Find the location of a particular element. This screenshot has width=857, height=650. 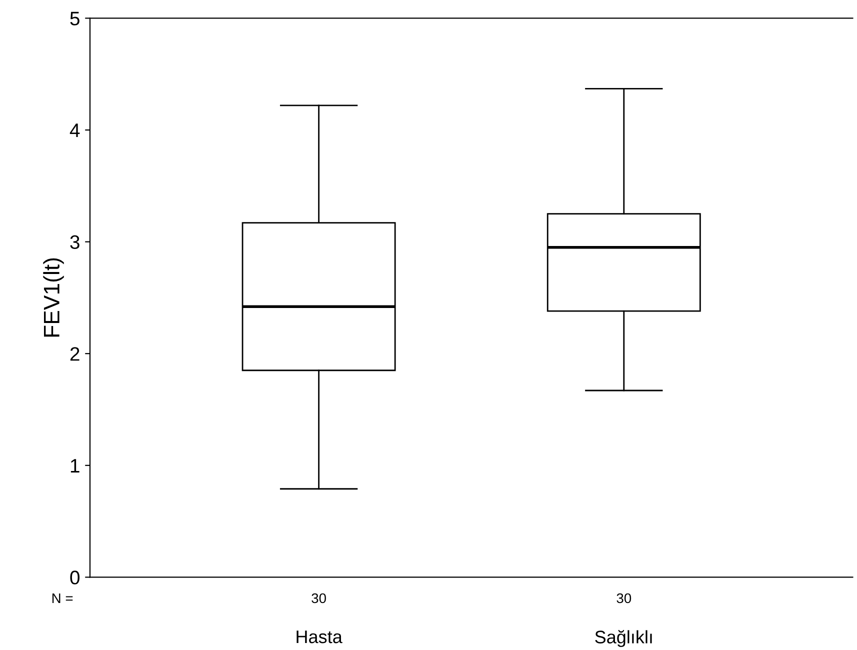

y-tick-label: 5 is located at coordinates (75, 19).